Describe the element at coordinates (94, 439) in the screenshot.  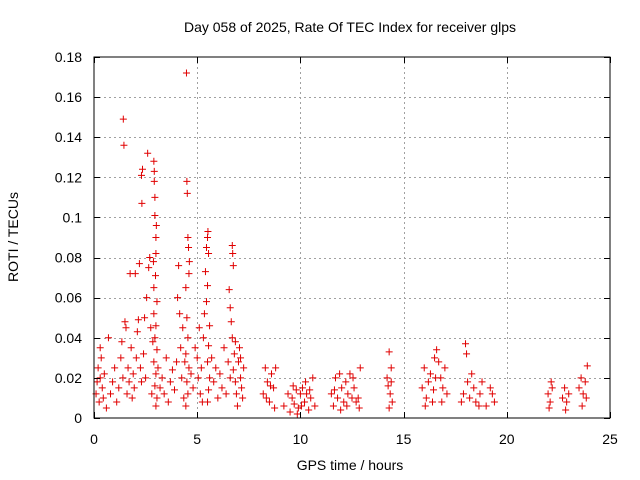
I see `x-tick-label: 0` at that location.